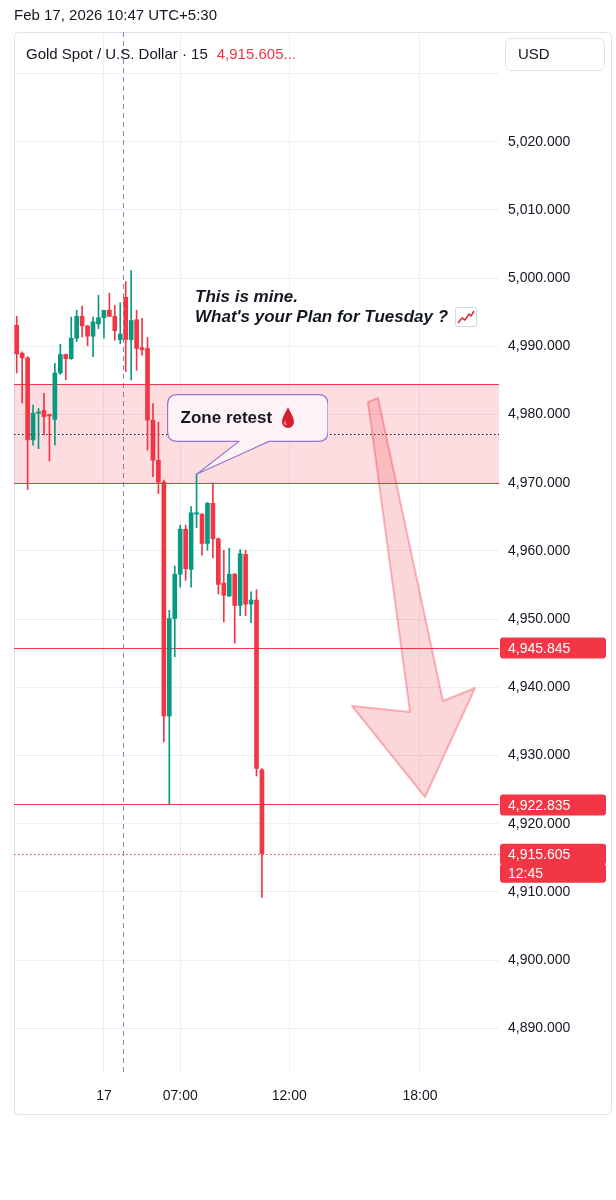 The image size is (616, 1200). Describe the element at coordinates (539, 481) in the screenshot. I see `y-tick-label: 4,970.000` at that location.